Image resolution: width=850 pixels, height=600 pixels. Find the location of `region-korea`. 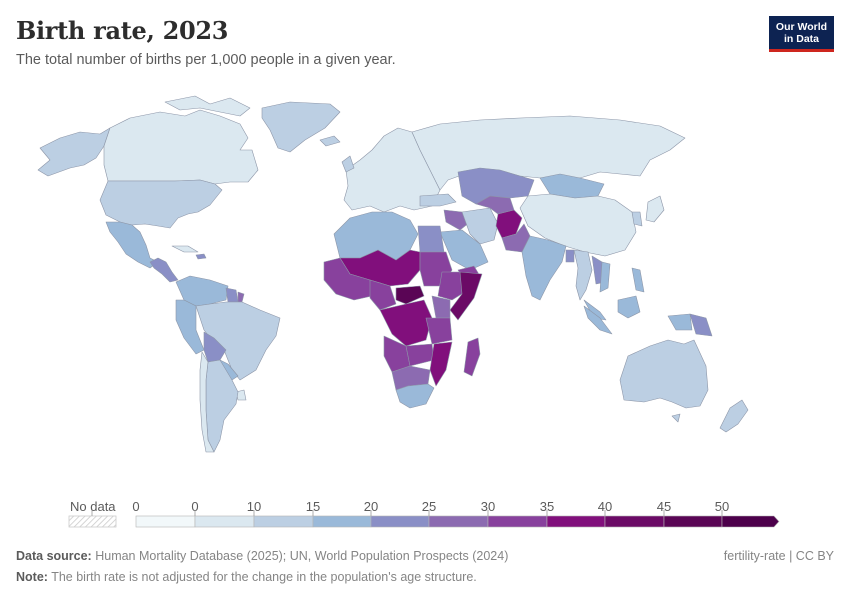

region-korea is located at coordinates (637, 219).